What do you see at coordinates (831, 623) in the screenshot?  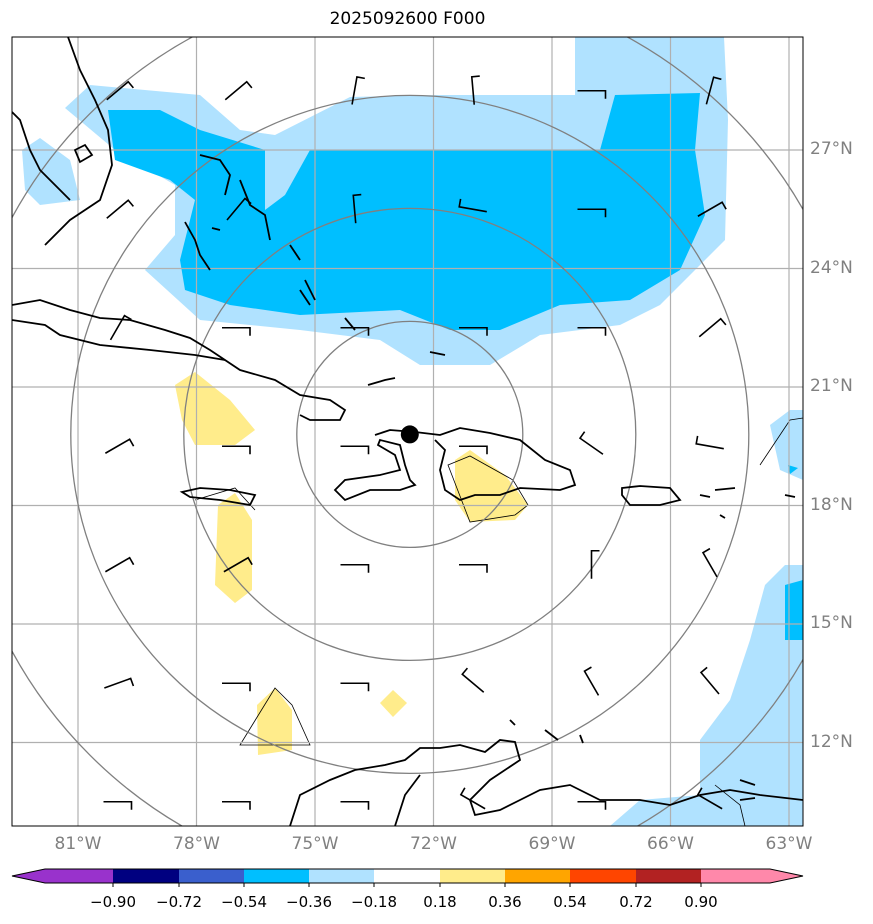 I see `lat-label: 15°N` at bounding box center [831, 623].